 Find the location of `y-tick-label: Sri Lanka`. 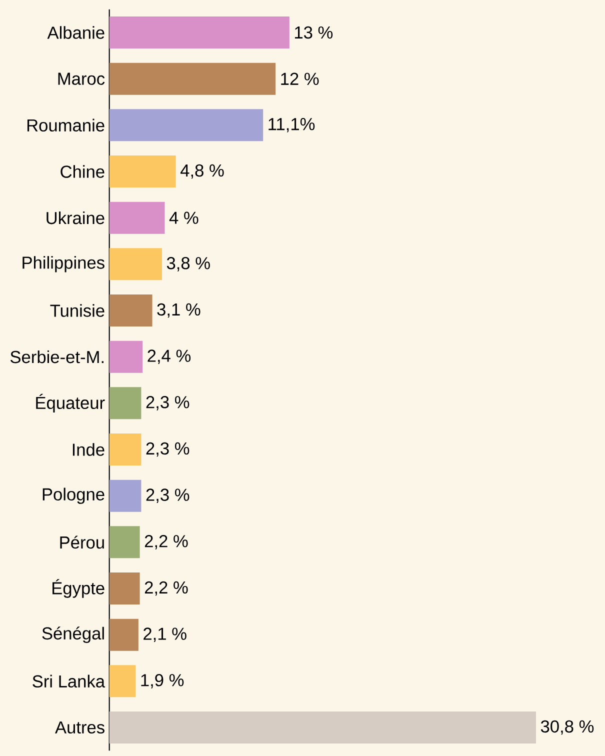

y-tick-label: Sri Lanka is located at coordinates (69, 681).